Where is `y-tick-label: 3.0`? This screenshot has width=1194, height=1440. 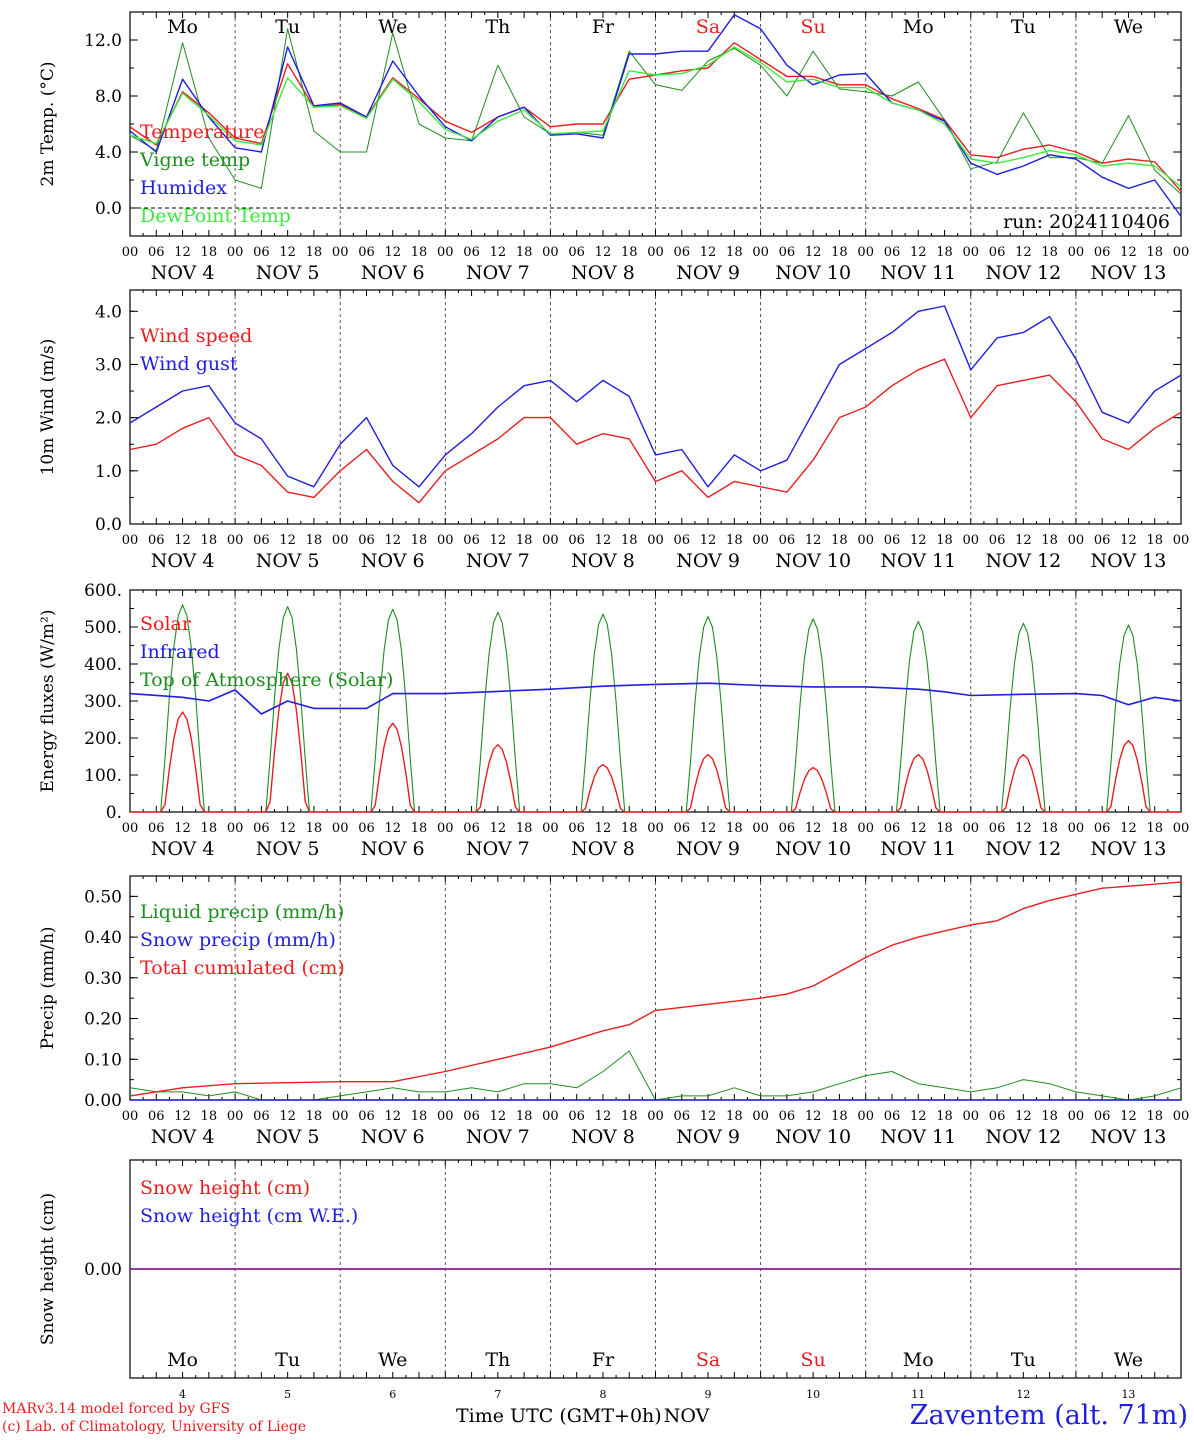 y-tick-label: 3.0 is located at coordinates (108, 365).